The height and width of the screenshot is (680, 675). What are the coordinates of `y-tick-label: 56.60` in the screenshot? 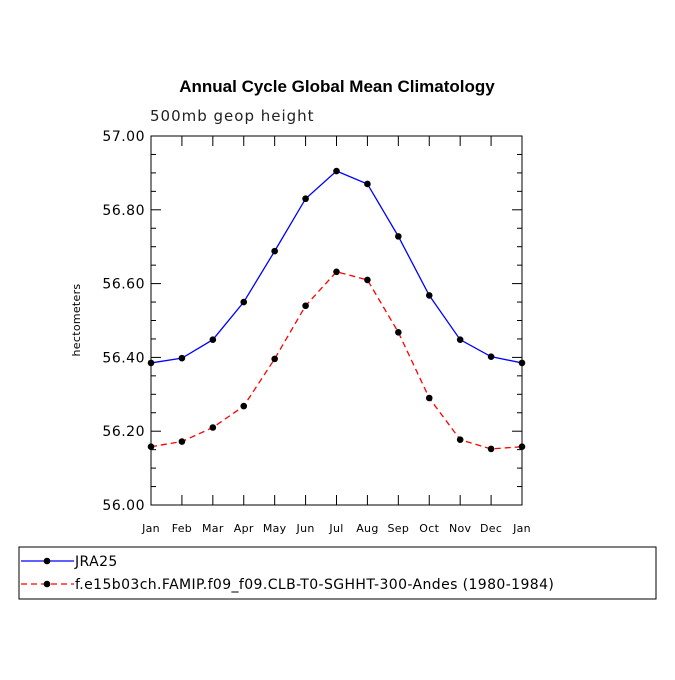 It's located at (123, 285).